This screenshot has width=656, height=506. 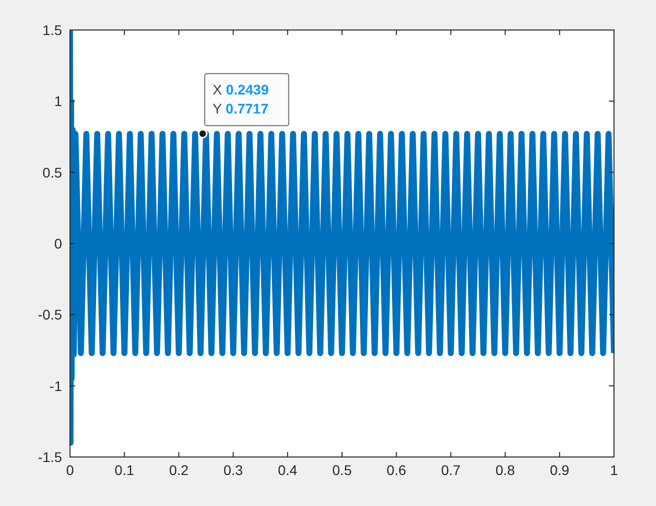 I want to click on x-tick-label: 0.3, so click(x=233, y=470).